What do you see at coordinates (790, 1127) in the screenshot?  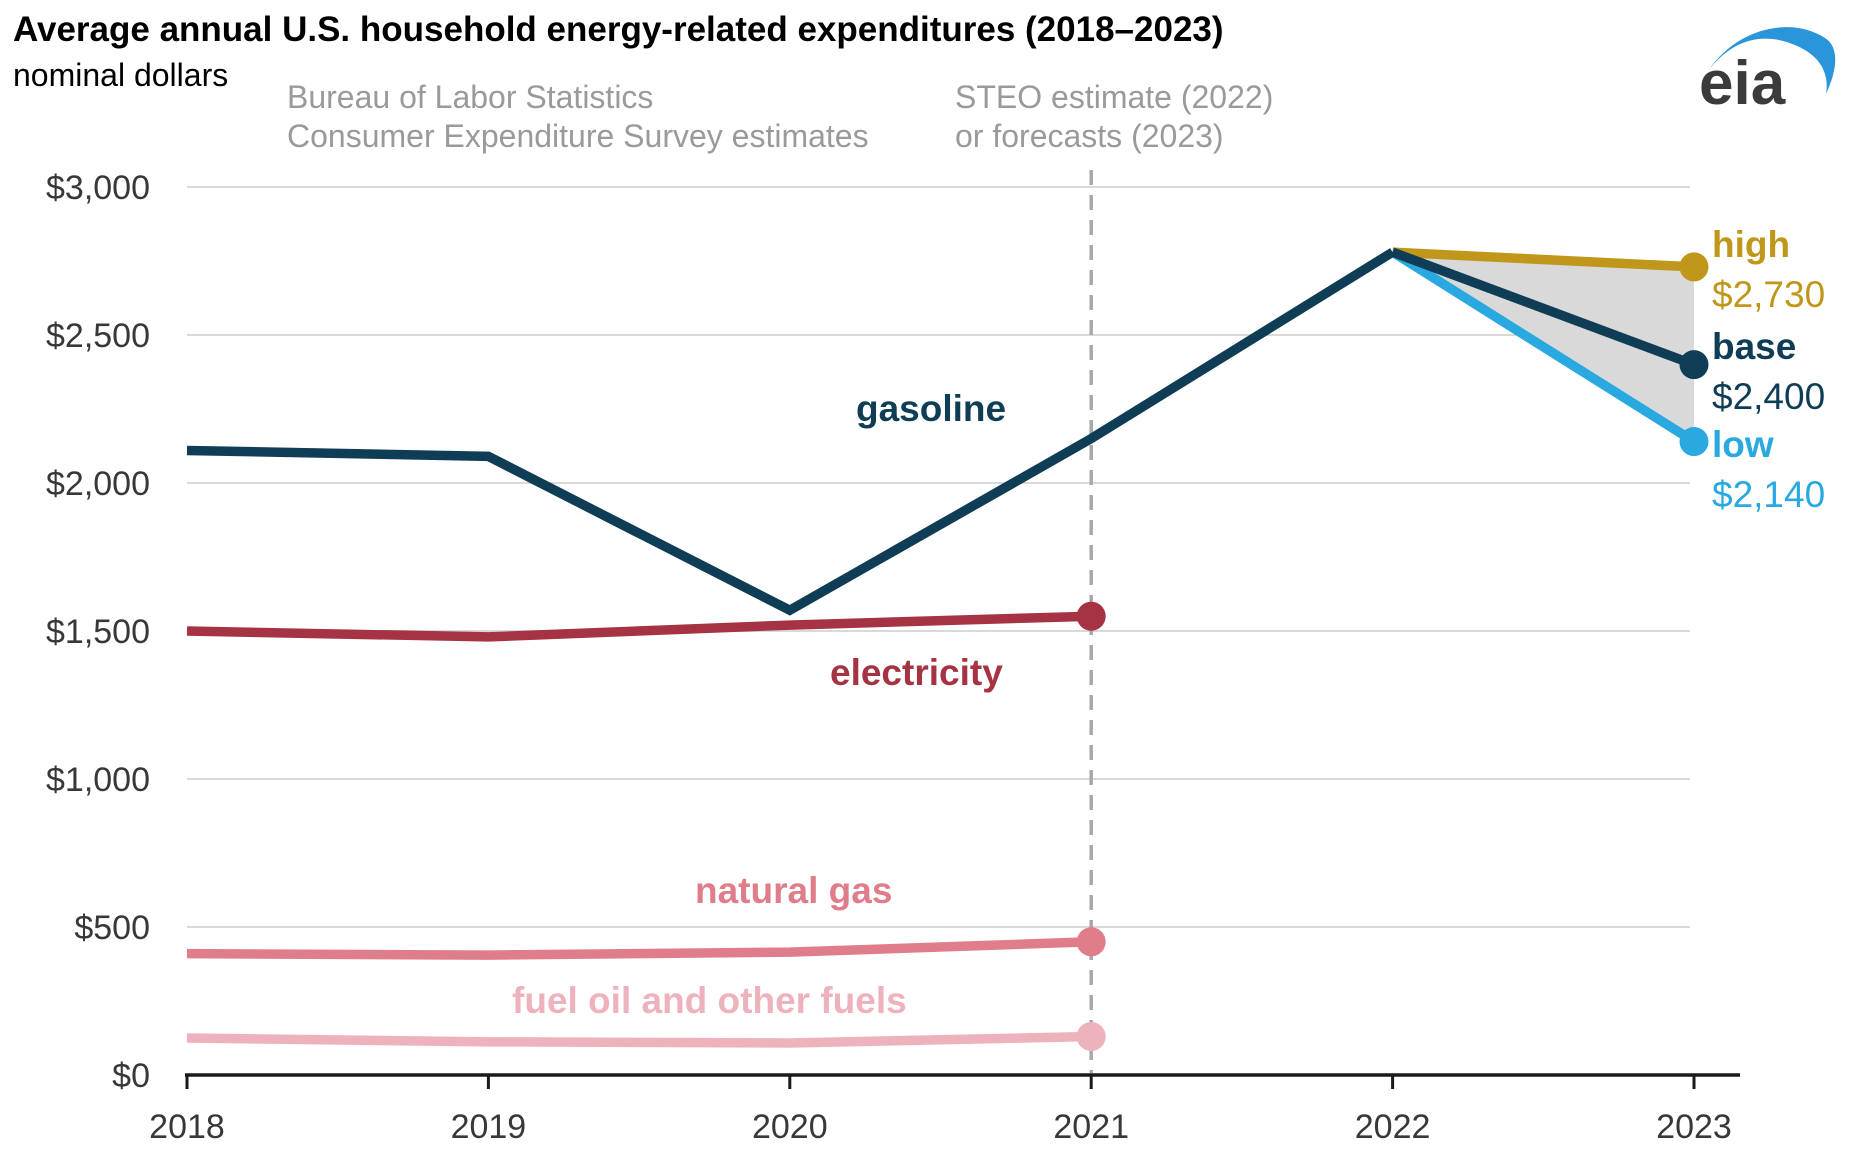 I see `x-tick-label-2020: 2020` at bounding box center [790, 1127].